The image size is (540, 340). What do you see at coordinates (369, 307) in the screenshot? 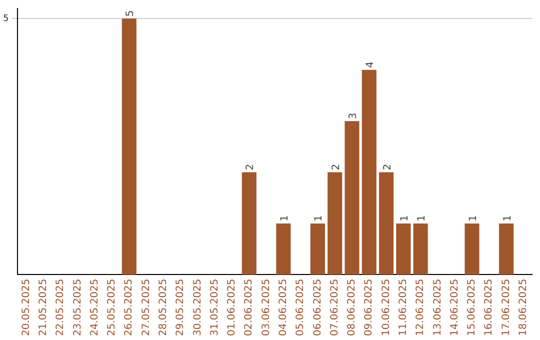
I see `x-tick-label: 09.06.2025` at bounding box center [369, 307].